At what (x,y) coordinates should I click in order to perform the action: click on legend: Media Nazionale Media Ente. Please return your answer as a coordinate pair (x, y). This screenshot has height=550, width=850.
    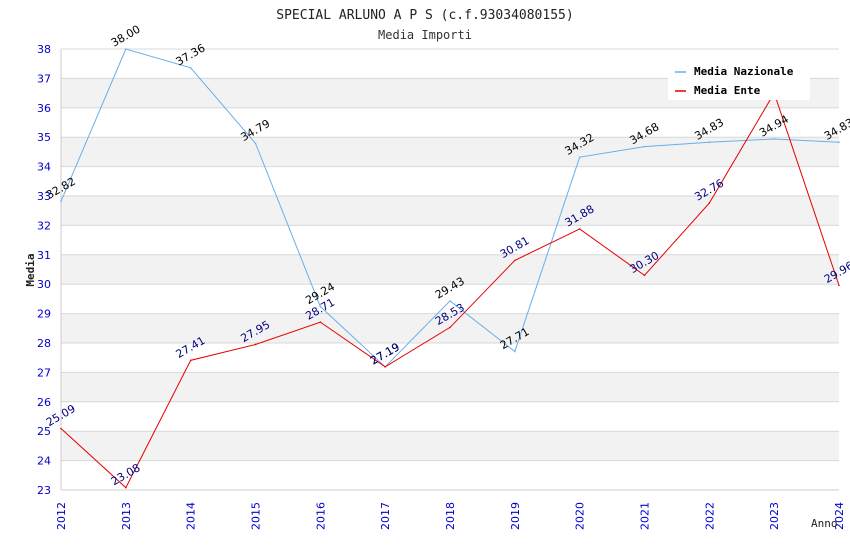
    Looking at the image, I should click on (739, 80).